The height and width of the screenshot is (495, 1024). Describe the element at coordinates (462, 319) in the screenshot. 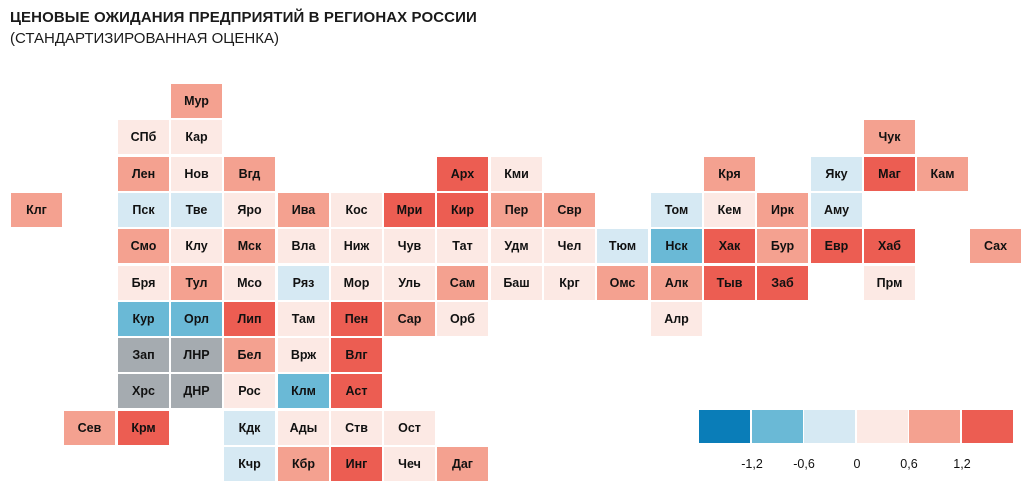

I see `region-tile: Орб` at that location.